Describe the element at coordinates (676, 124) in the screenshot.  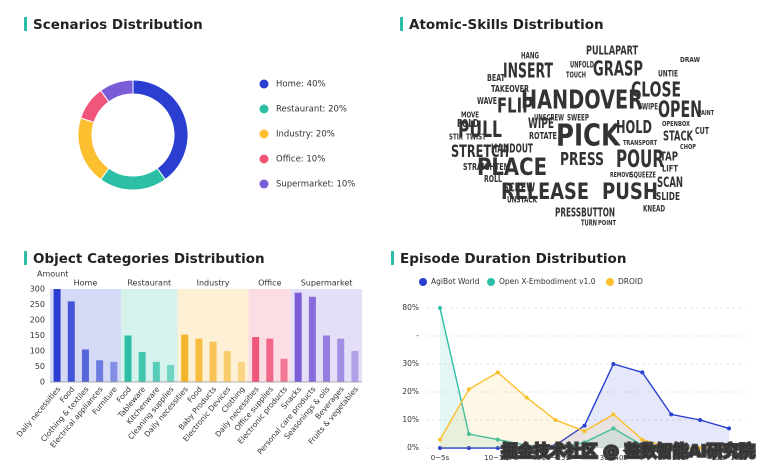
I see `word: OPENBOX` at that location.